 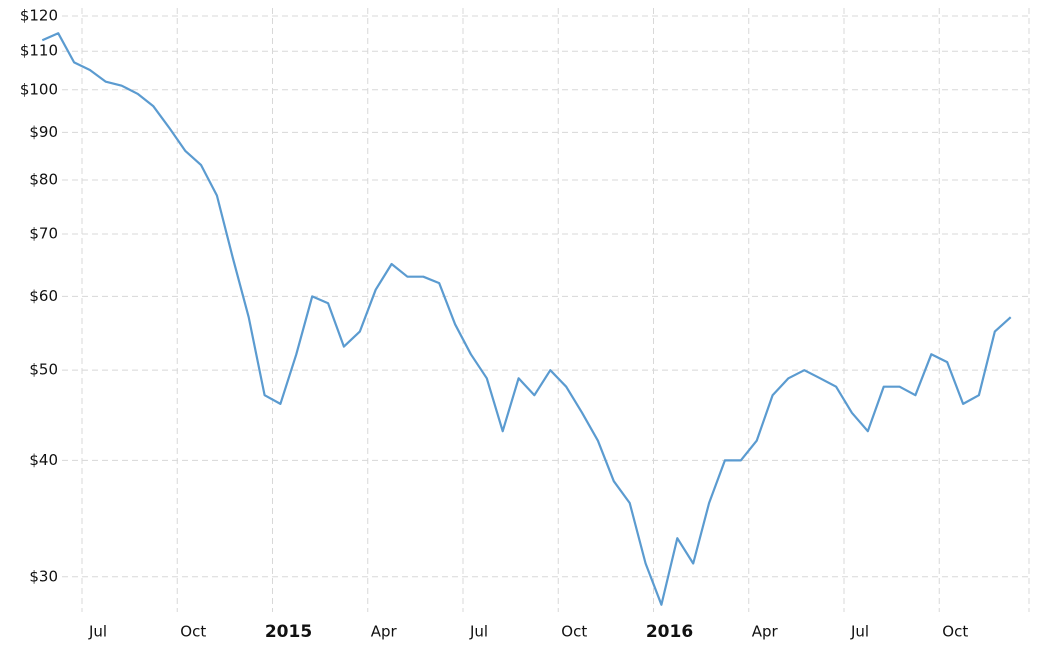 I want to click on y-tick-label: $110, so click(x=39, y=51).